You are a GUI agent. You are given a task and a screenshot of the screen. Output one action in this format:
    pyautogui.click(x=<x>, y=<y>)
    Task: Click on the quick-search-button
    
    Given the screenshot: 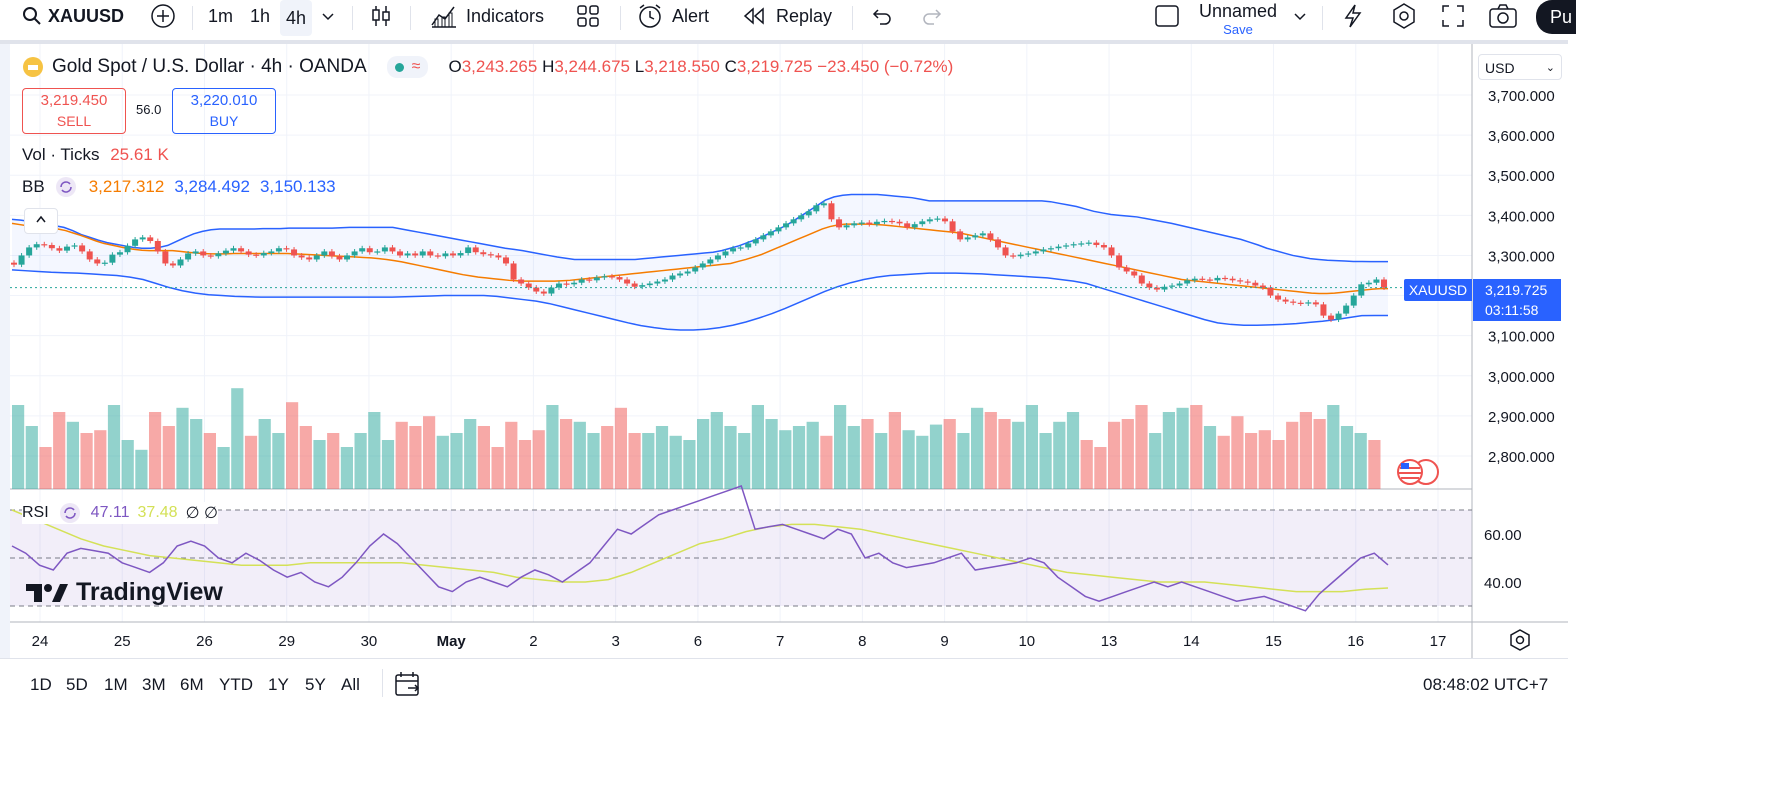 What is the action you would take?
    pyautogui.click(x=1353, y=16)
    